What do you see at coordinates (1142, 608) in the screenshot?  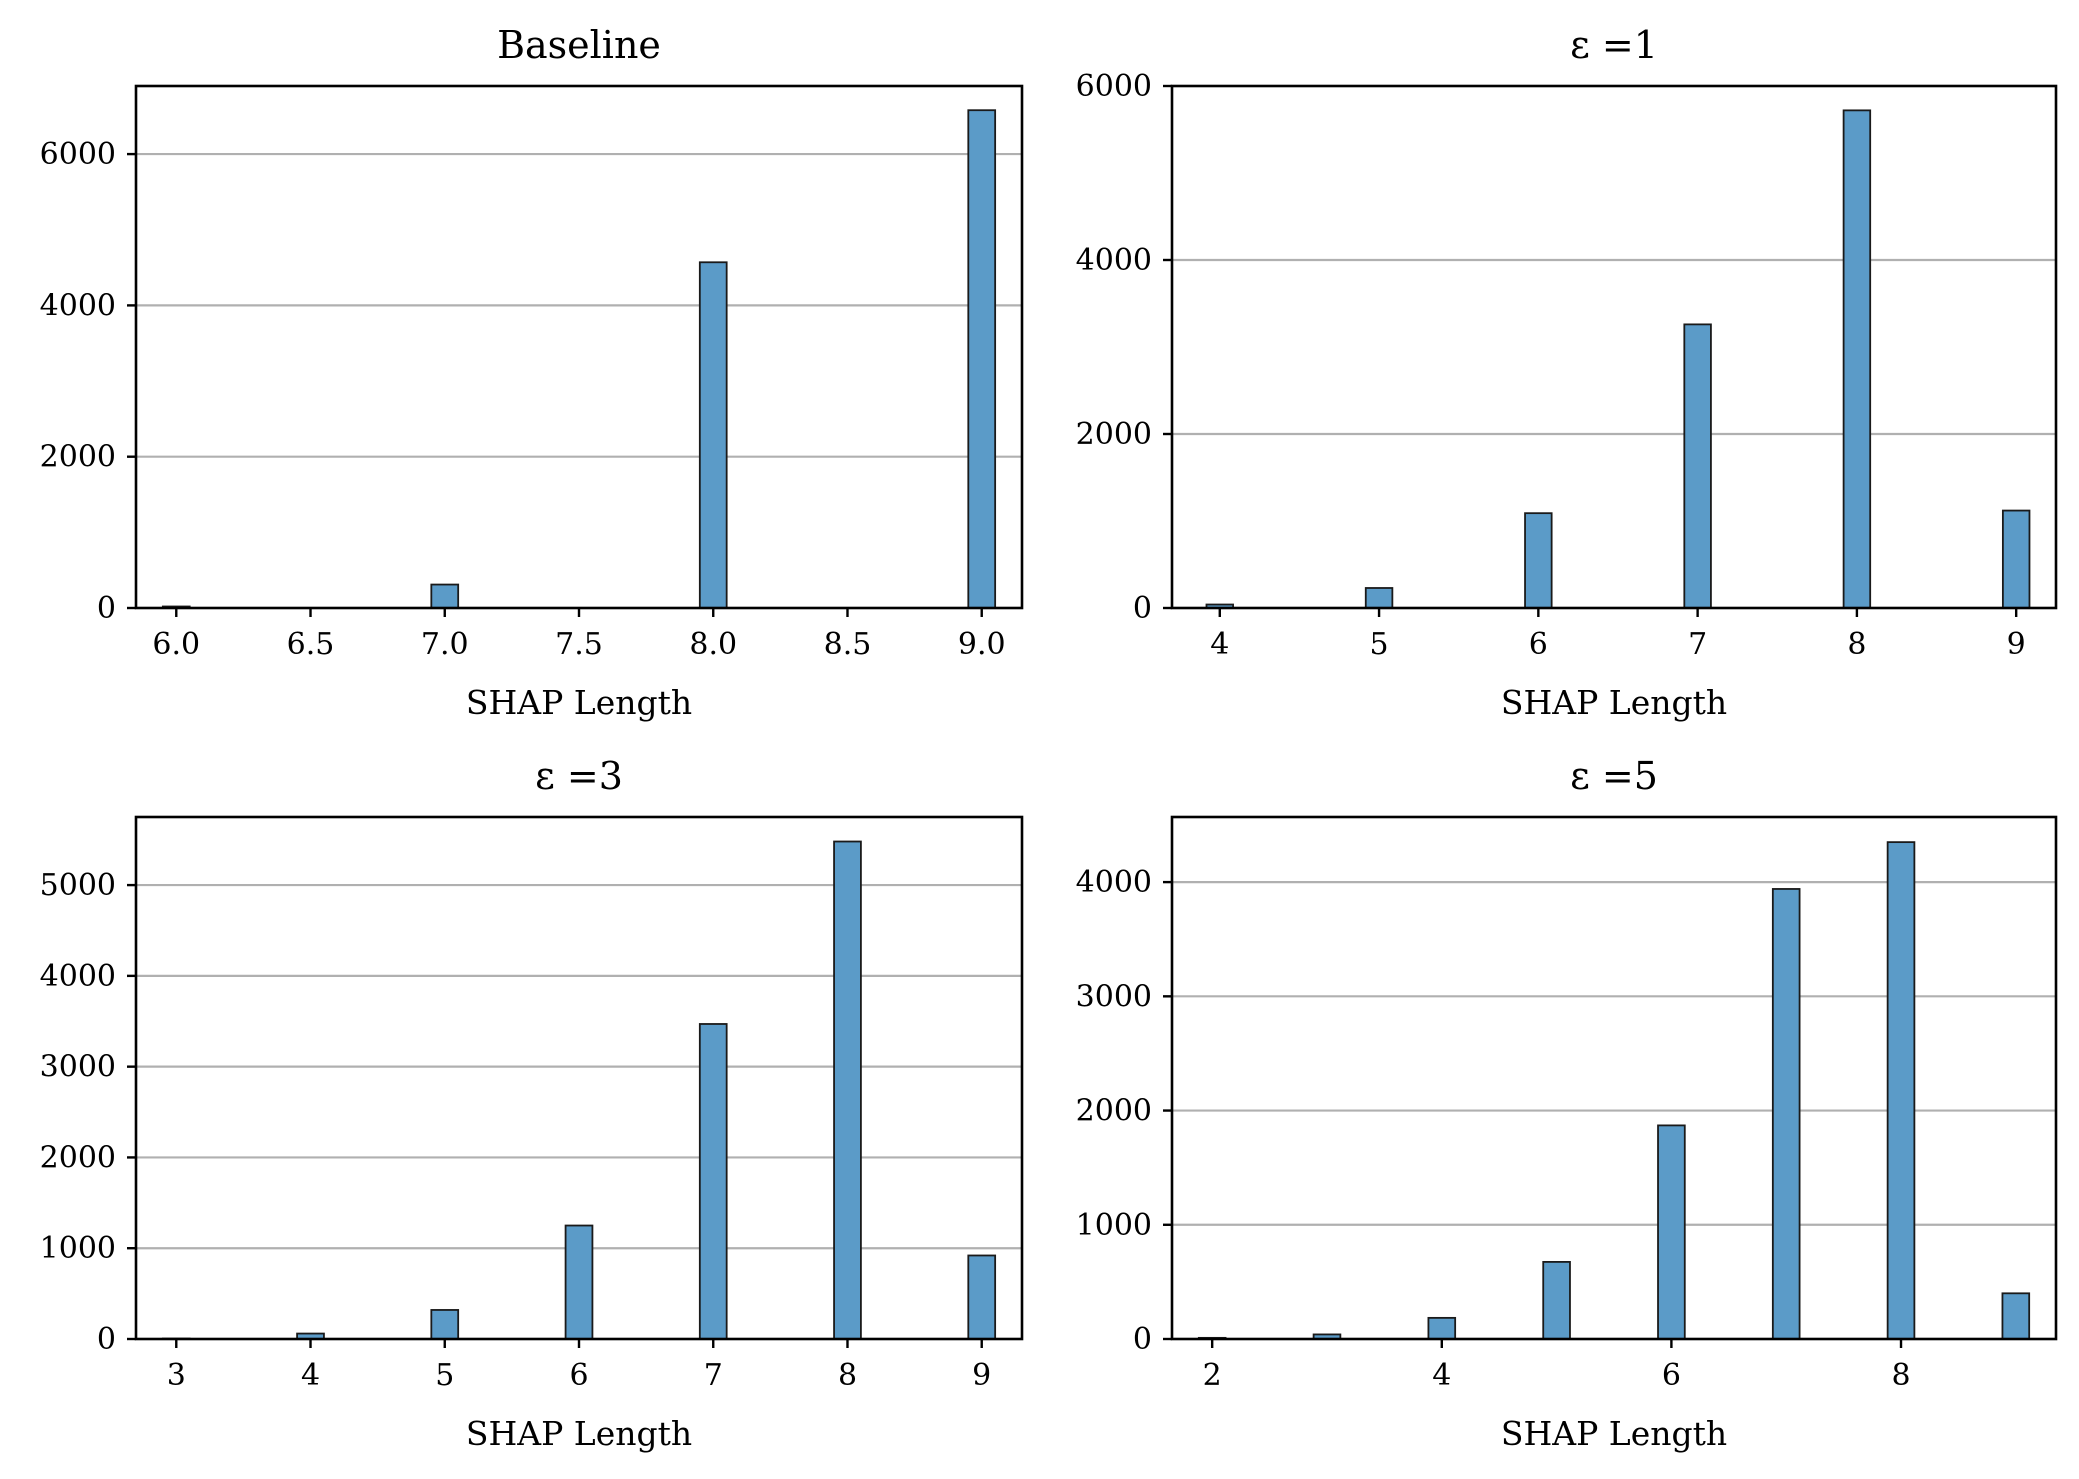 I see `chart-2-ytick-label: 0` at bounding box center [1142, 608].